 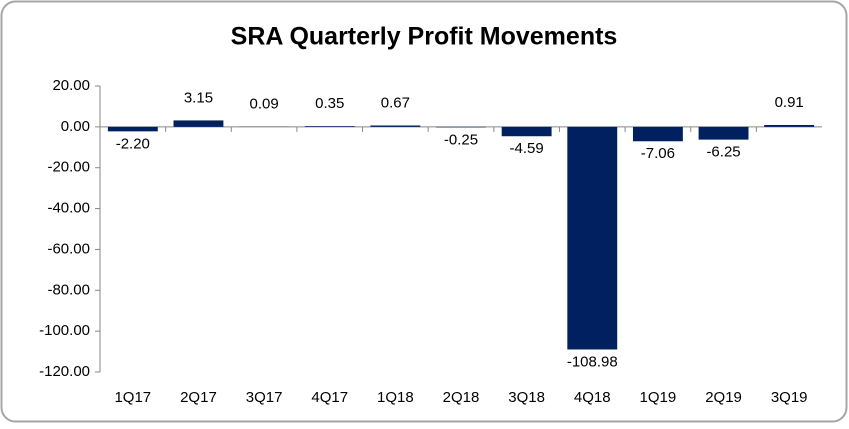 I want to click on data-label: 0.09, so click(x=263, y=104).